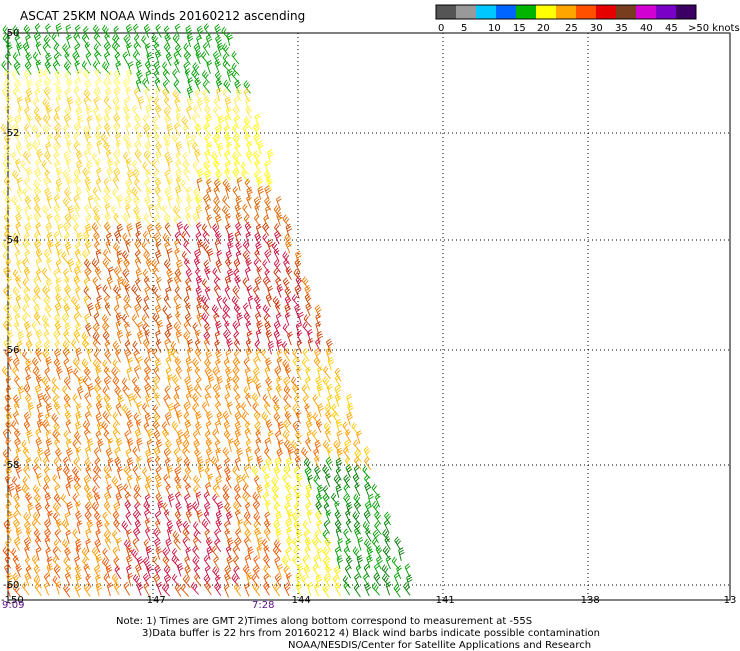 The width and height of the screenshot is (740, 651). I want to click on lat-label: -60, so click(11, 585).